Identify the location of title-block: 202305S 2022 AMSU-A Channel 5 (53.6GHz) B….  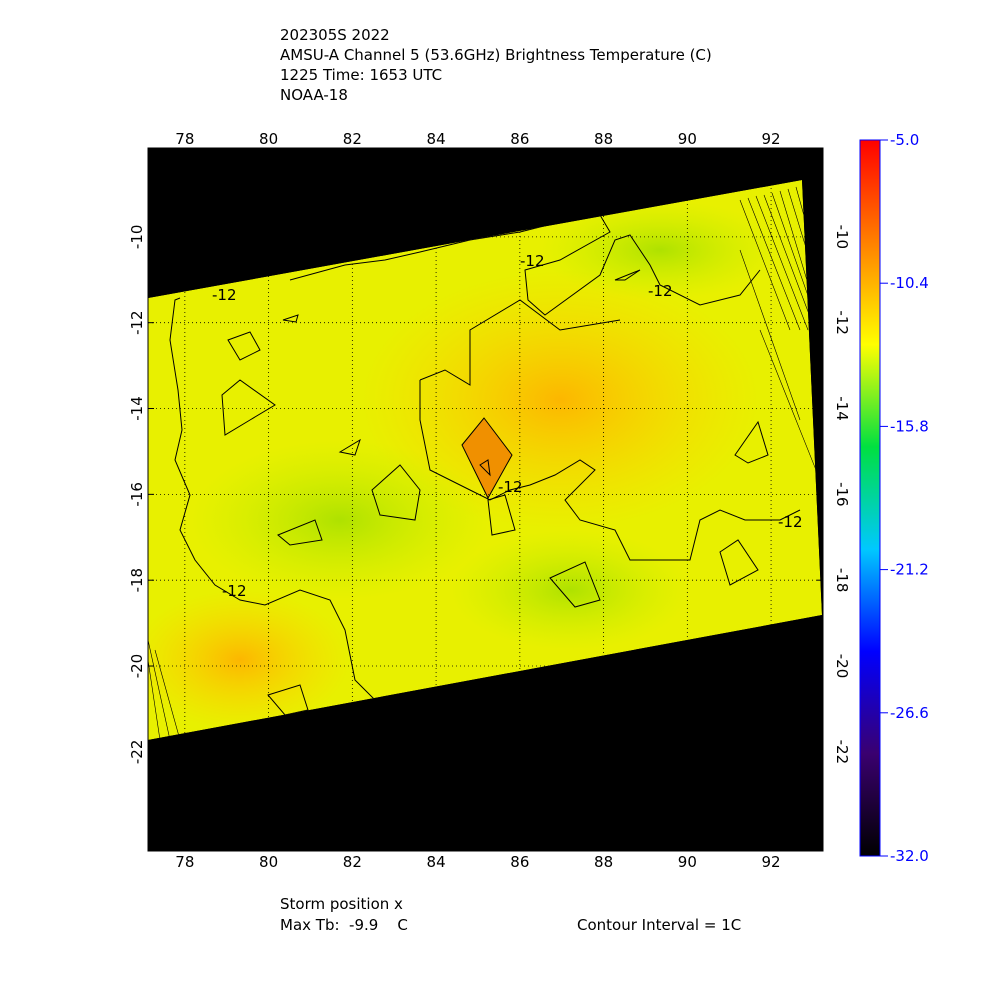
(496, 65).